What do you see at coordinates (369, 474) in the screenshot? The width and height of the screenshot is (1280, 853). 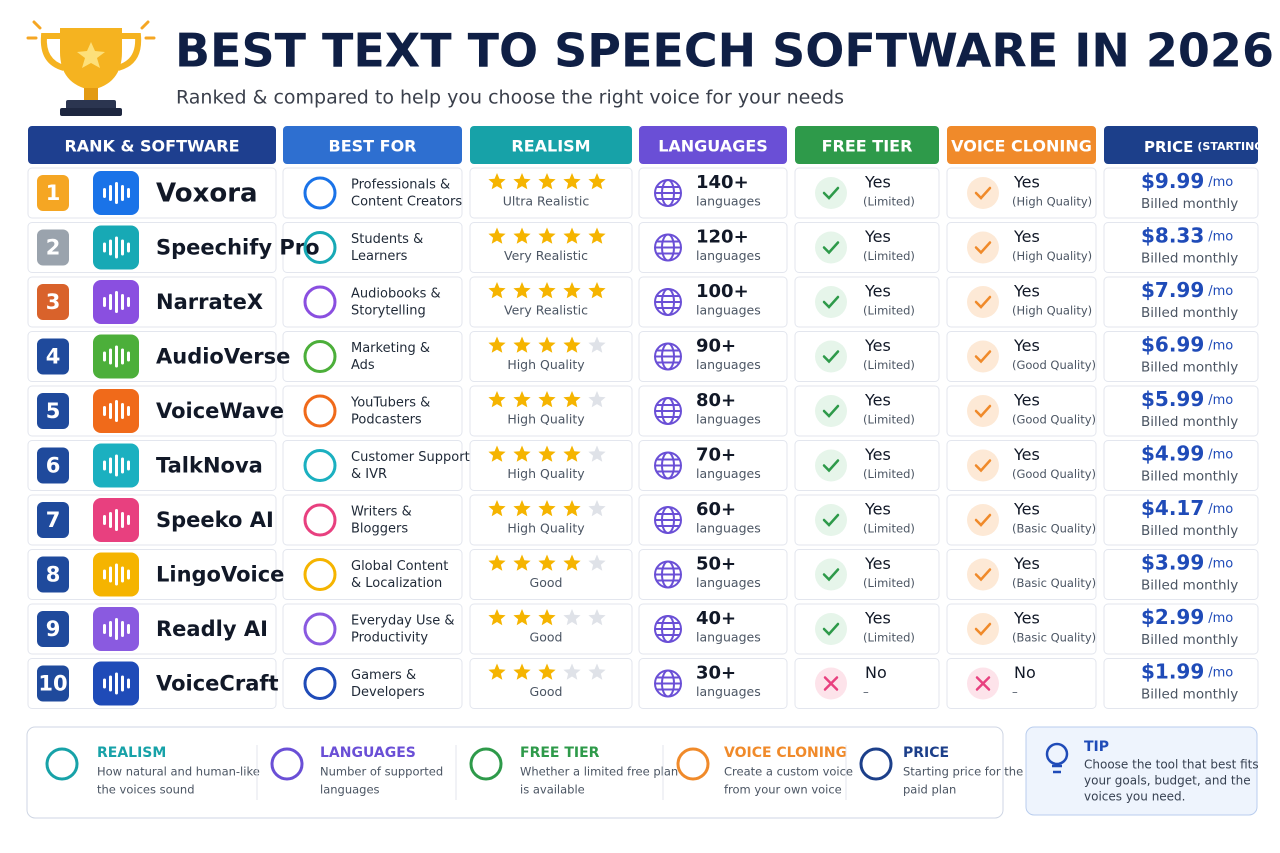 I see `best-for-text: & IVR` at bounding box center [369, 474].